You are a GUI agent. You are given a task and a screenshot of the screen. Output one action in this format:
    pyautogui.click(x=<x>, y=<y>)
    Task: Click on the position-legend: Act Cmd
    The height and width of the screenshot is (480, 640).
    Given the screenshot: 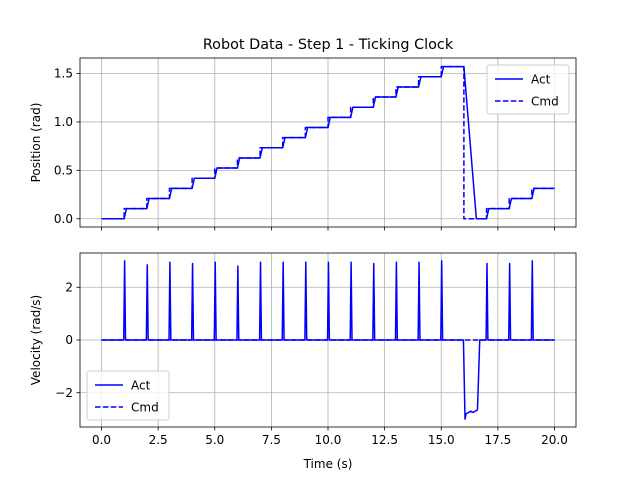 What is the action you would take?
    pyautogui.click(x=528, y=89)
    